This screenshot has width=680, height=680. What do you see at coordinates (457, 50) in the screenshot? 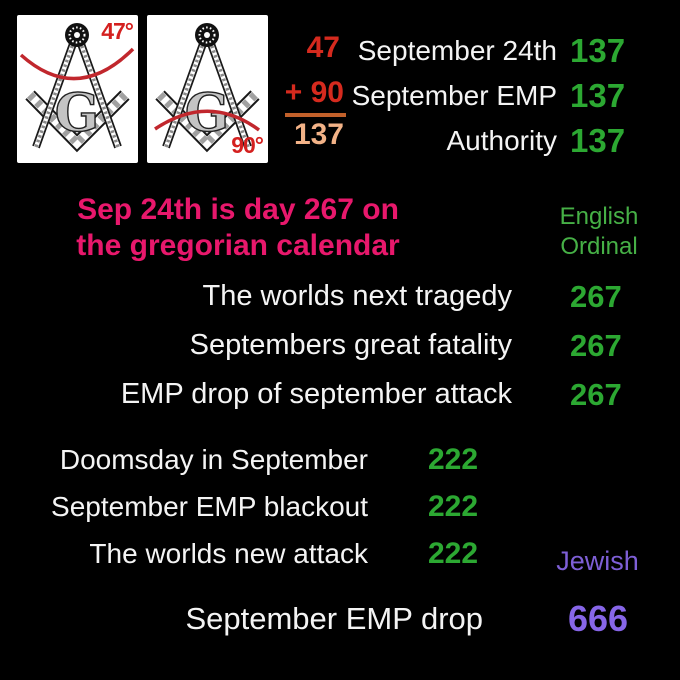
I see `row-label: September 24th` at bounding box center [457, 50].